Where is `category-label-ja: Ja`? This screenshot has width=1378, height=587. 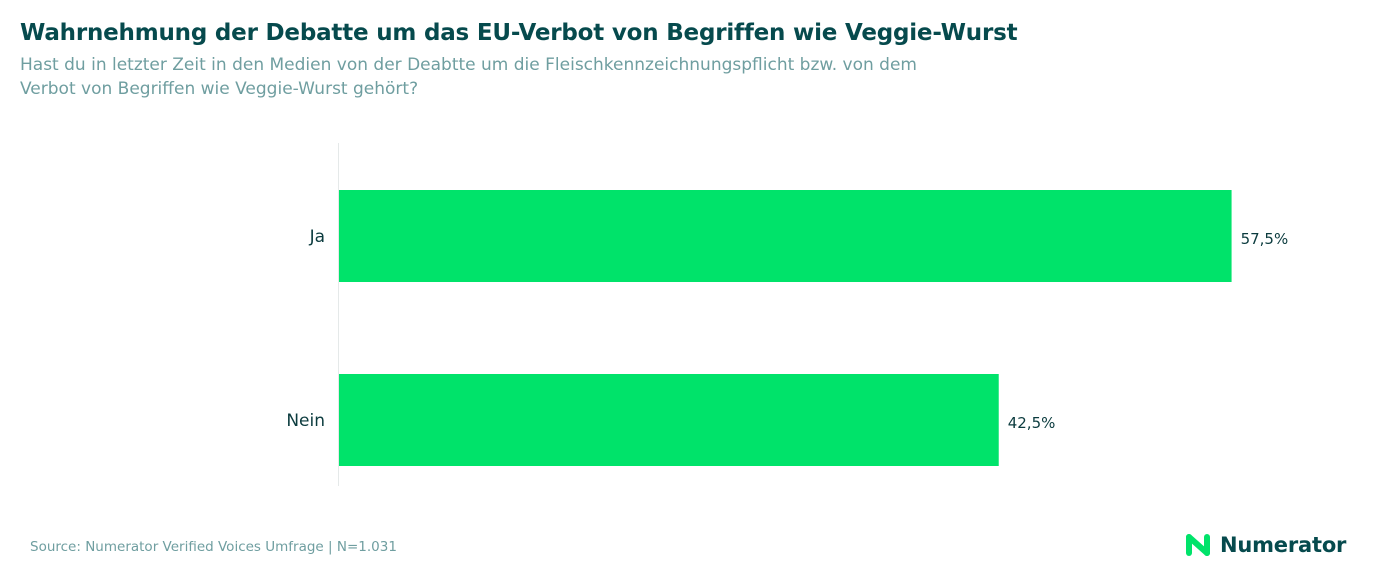 category-label-ja: Ja is located at coordinates (317, 237).